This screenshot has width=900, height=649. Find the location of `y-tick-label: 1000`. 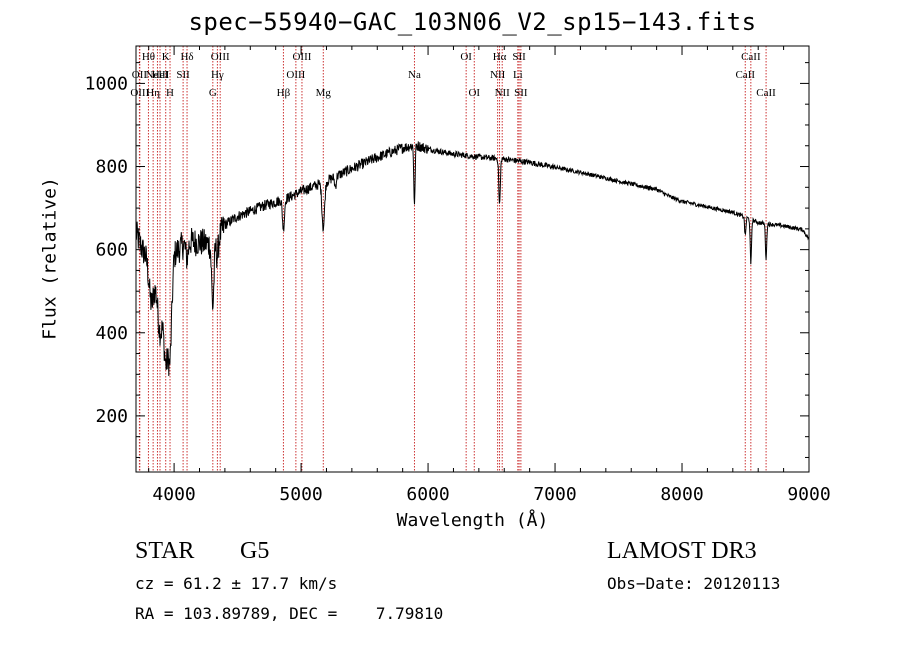

y-tick-label: 1000 is located at coordinates (106, 83).